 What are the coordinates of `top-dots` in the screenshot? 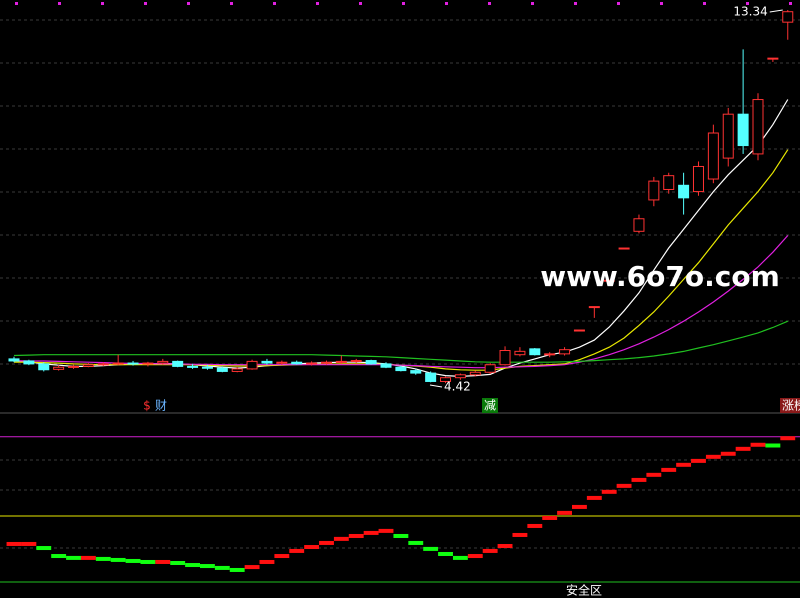 It's located at (403, 3).